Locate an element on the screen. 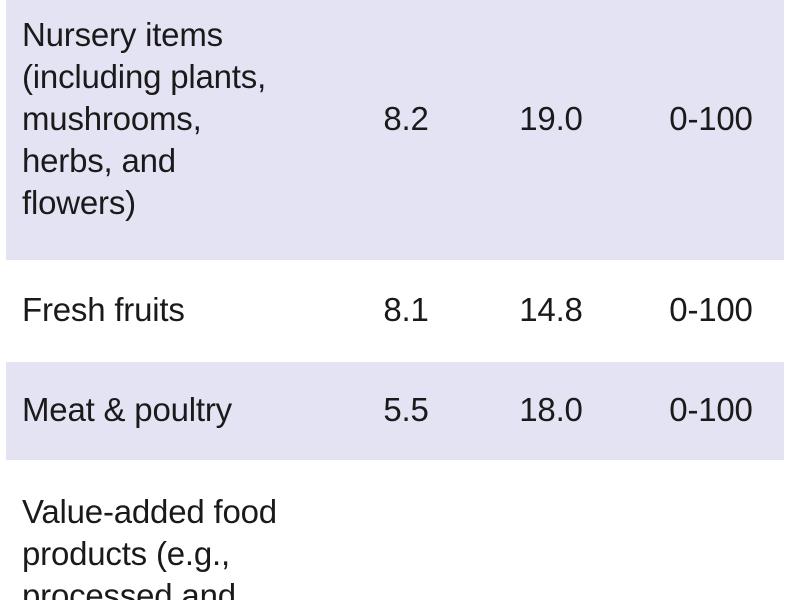 The image size is (800, 600). value-cell-2: 18.0 is located at coordinates (551, 409).